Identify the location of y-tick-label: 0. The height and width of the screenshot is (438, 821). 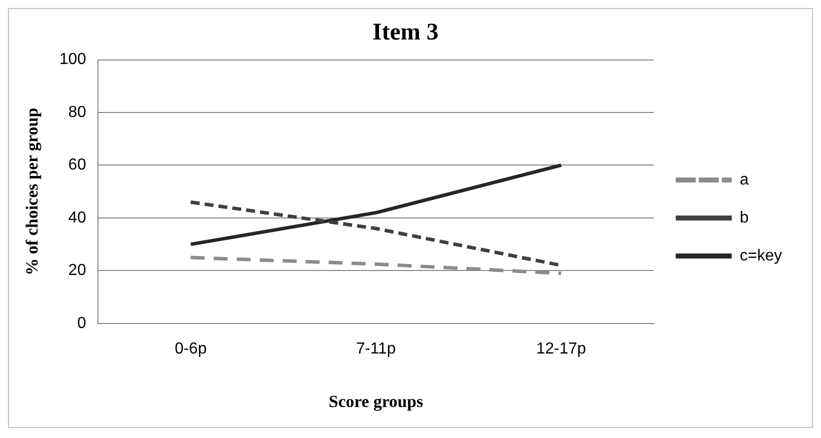
(81, 323).